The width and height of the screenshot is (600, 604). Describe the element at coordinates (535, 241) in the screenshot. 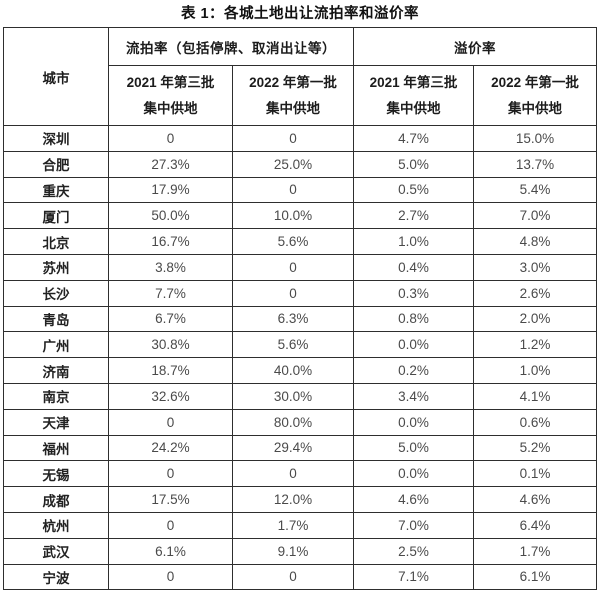

I see `value-cell: 4.8%` at that location.